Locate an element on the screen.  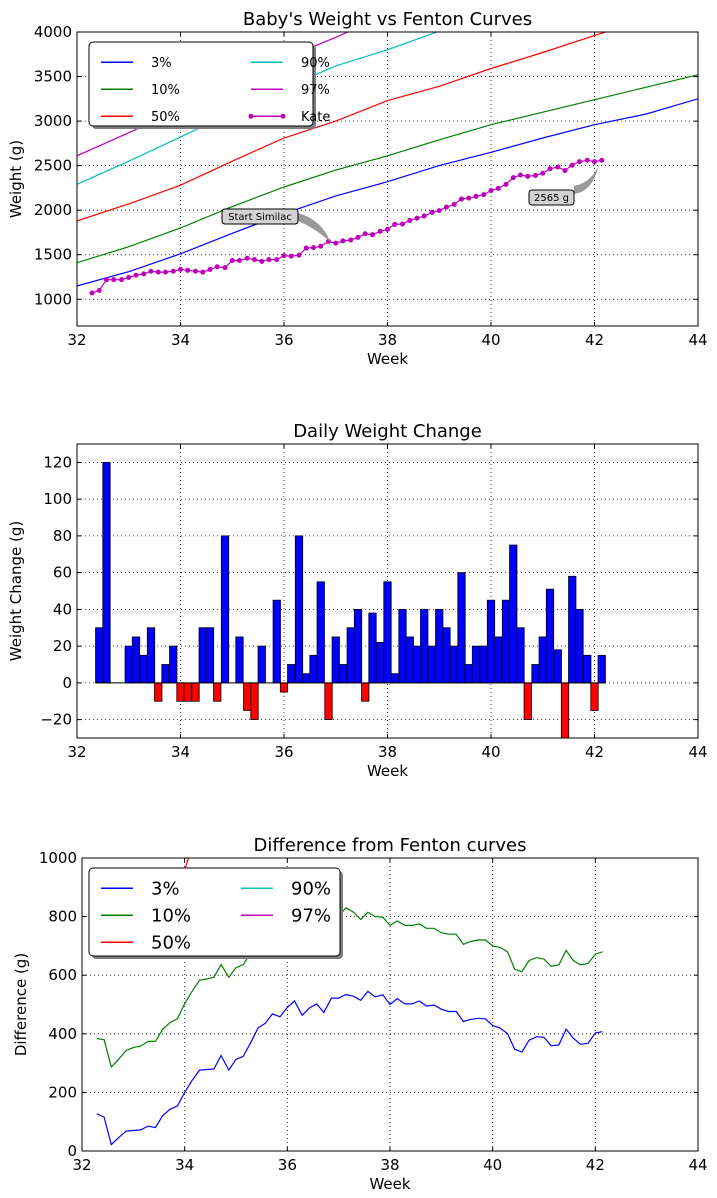
annotation-box is located at coordinates (551, 197).